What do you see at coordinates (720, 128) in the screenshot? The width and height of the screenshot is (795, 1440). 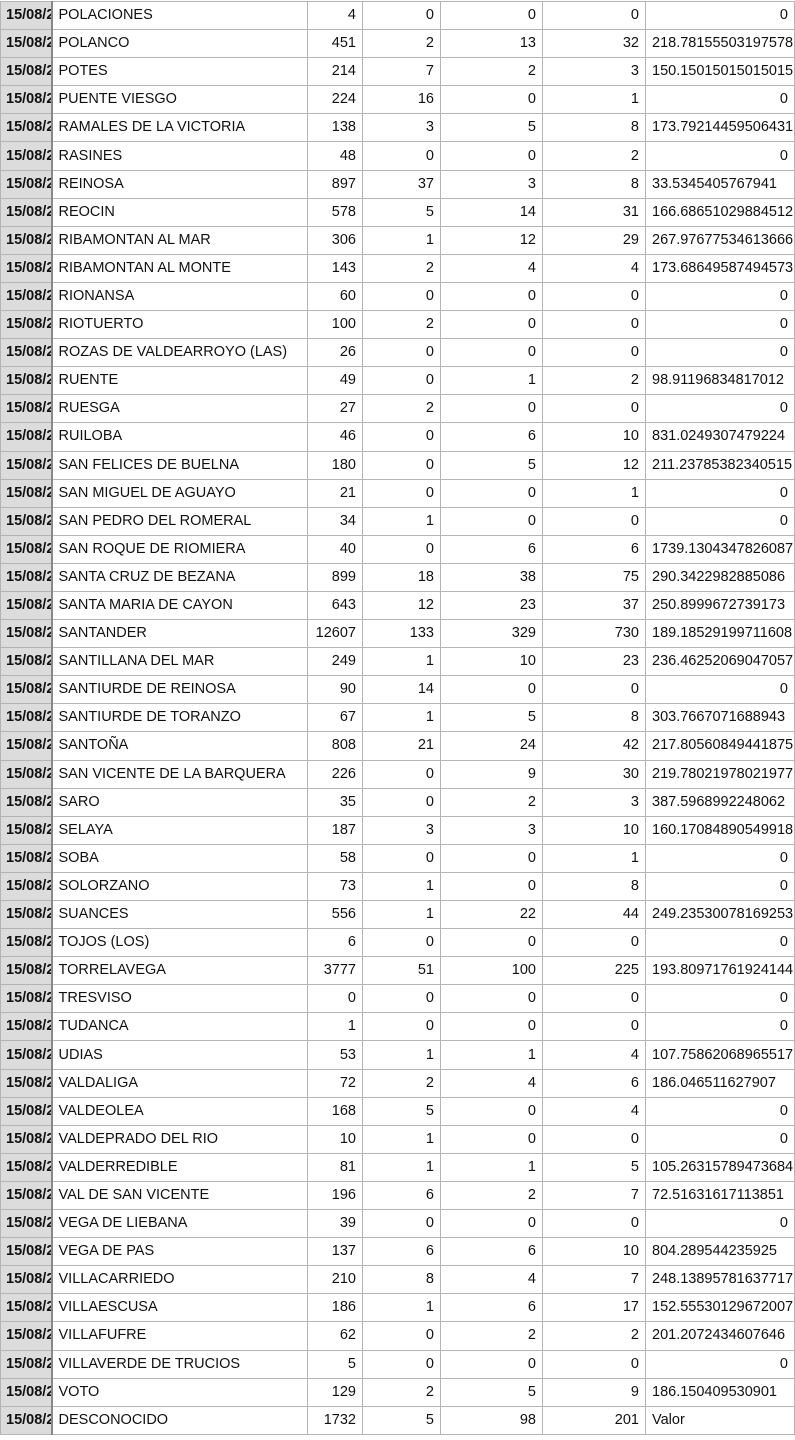 I see `rate-cell: 173.79214459506431` at bounding box center [720, 128].